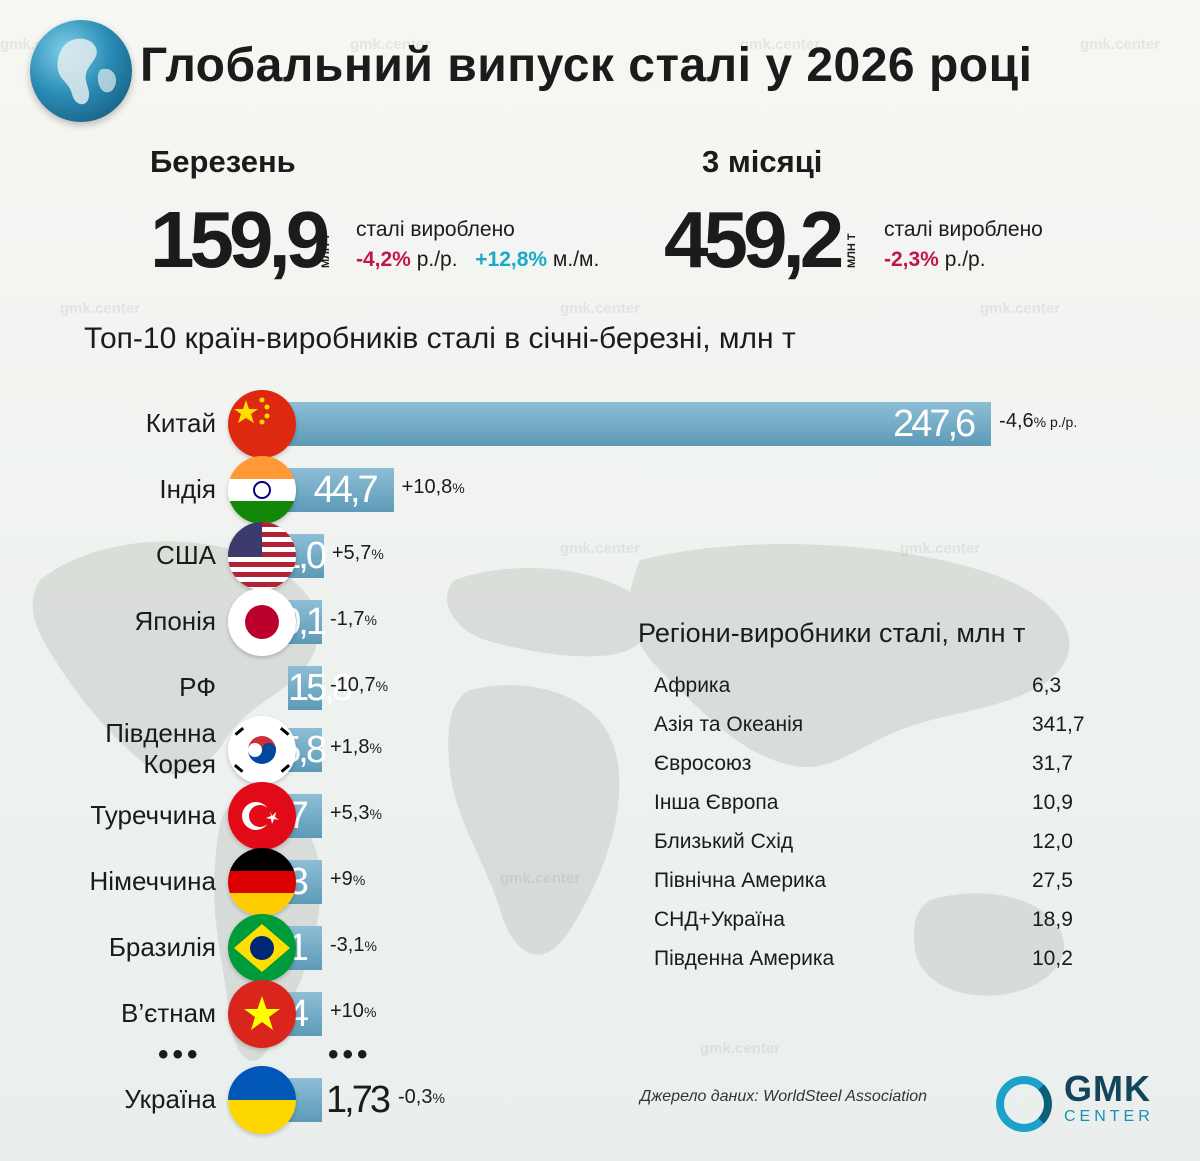 The image size is (1200, 1161). Describe the element at coordinates (1052, 802) in the screenshot. I see `region-value: 10,9` at that location.